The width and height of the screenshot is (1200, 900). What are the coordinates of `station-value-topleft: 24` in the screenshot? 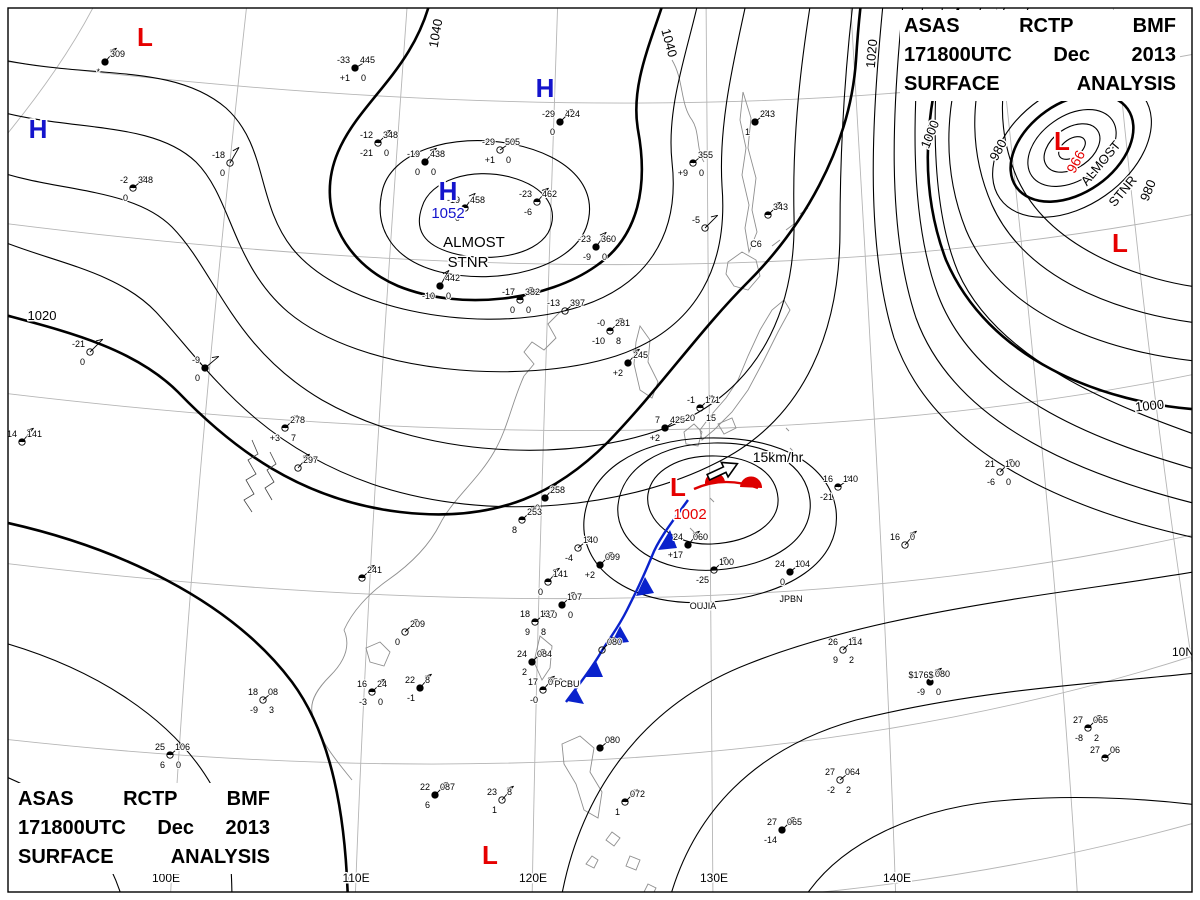 It's located at (522, 654).